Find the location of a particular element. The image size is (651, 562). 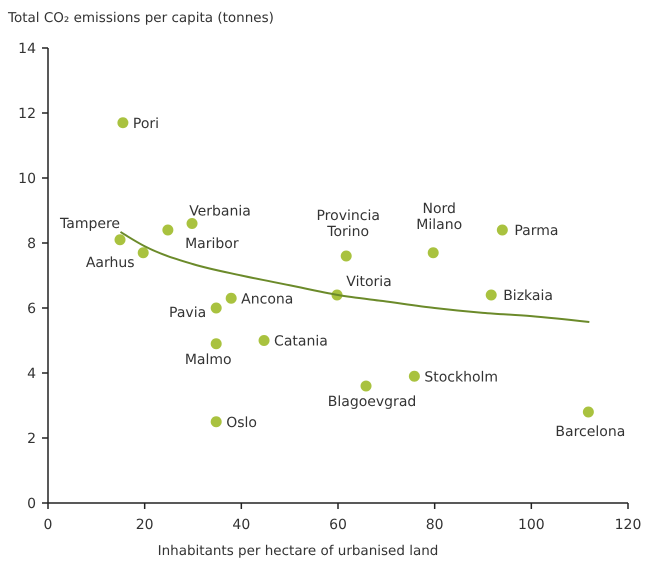

x-tick-label: 100 is located at coordinates (531, 525).